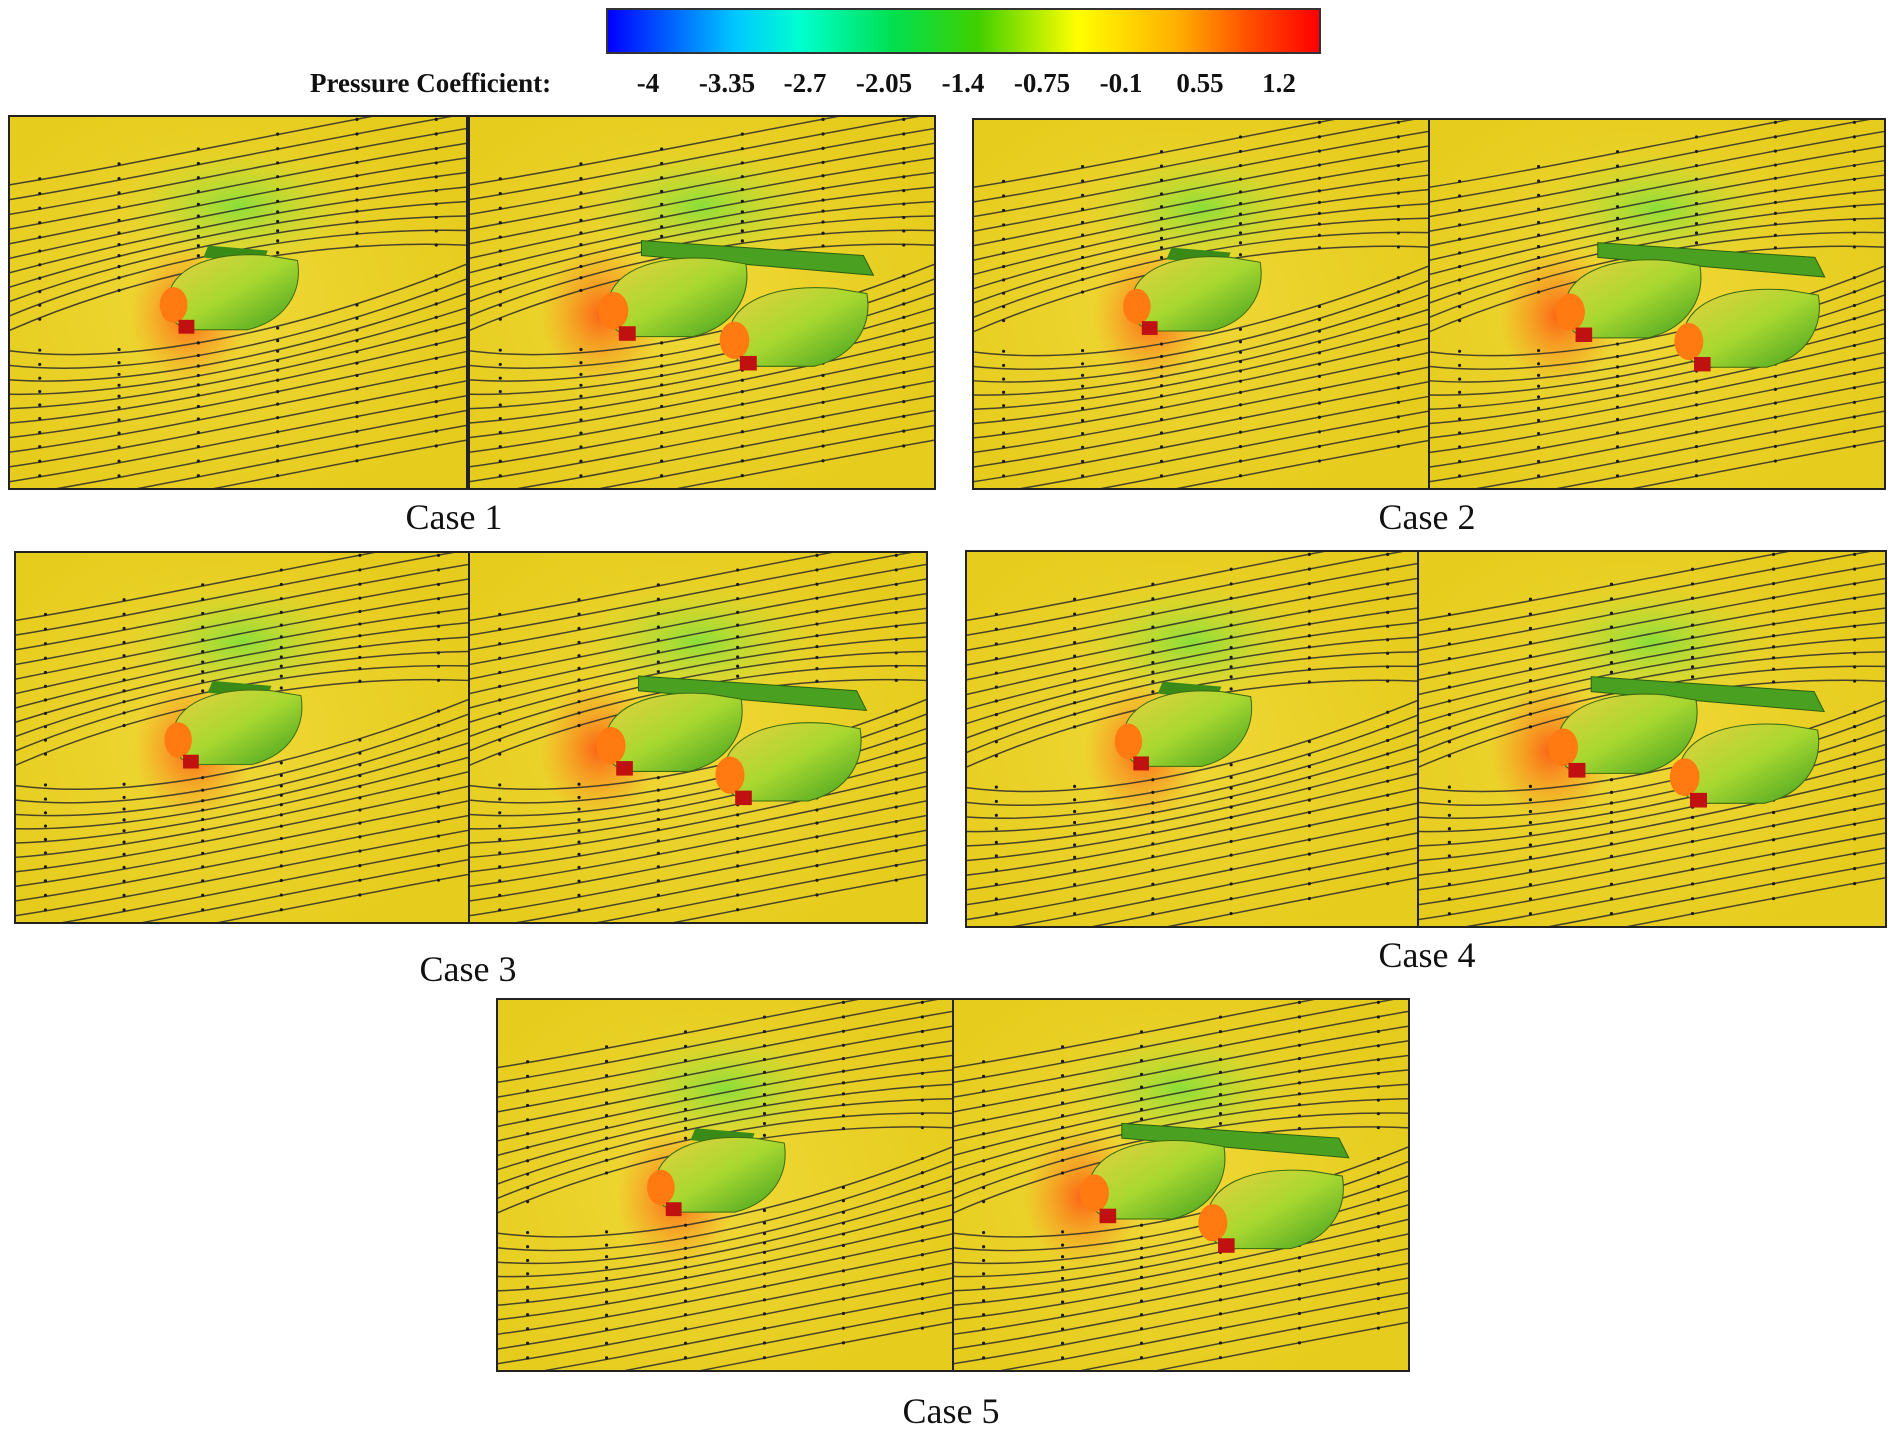  What do you see at coordinates (454, 517) in the screenshot?
I see `case-caption: Case 1` at bounding box center [454, 517].